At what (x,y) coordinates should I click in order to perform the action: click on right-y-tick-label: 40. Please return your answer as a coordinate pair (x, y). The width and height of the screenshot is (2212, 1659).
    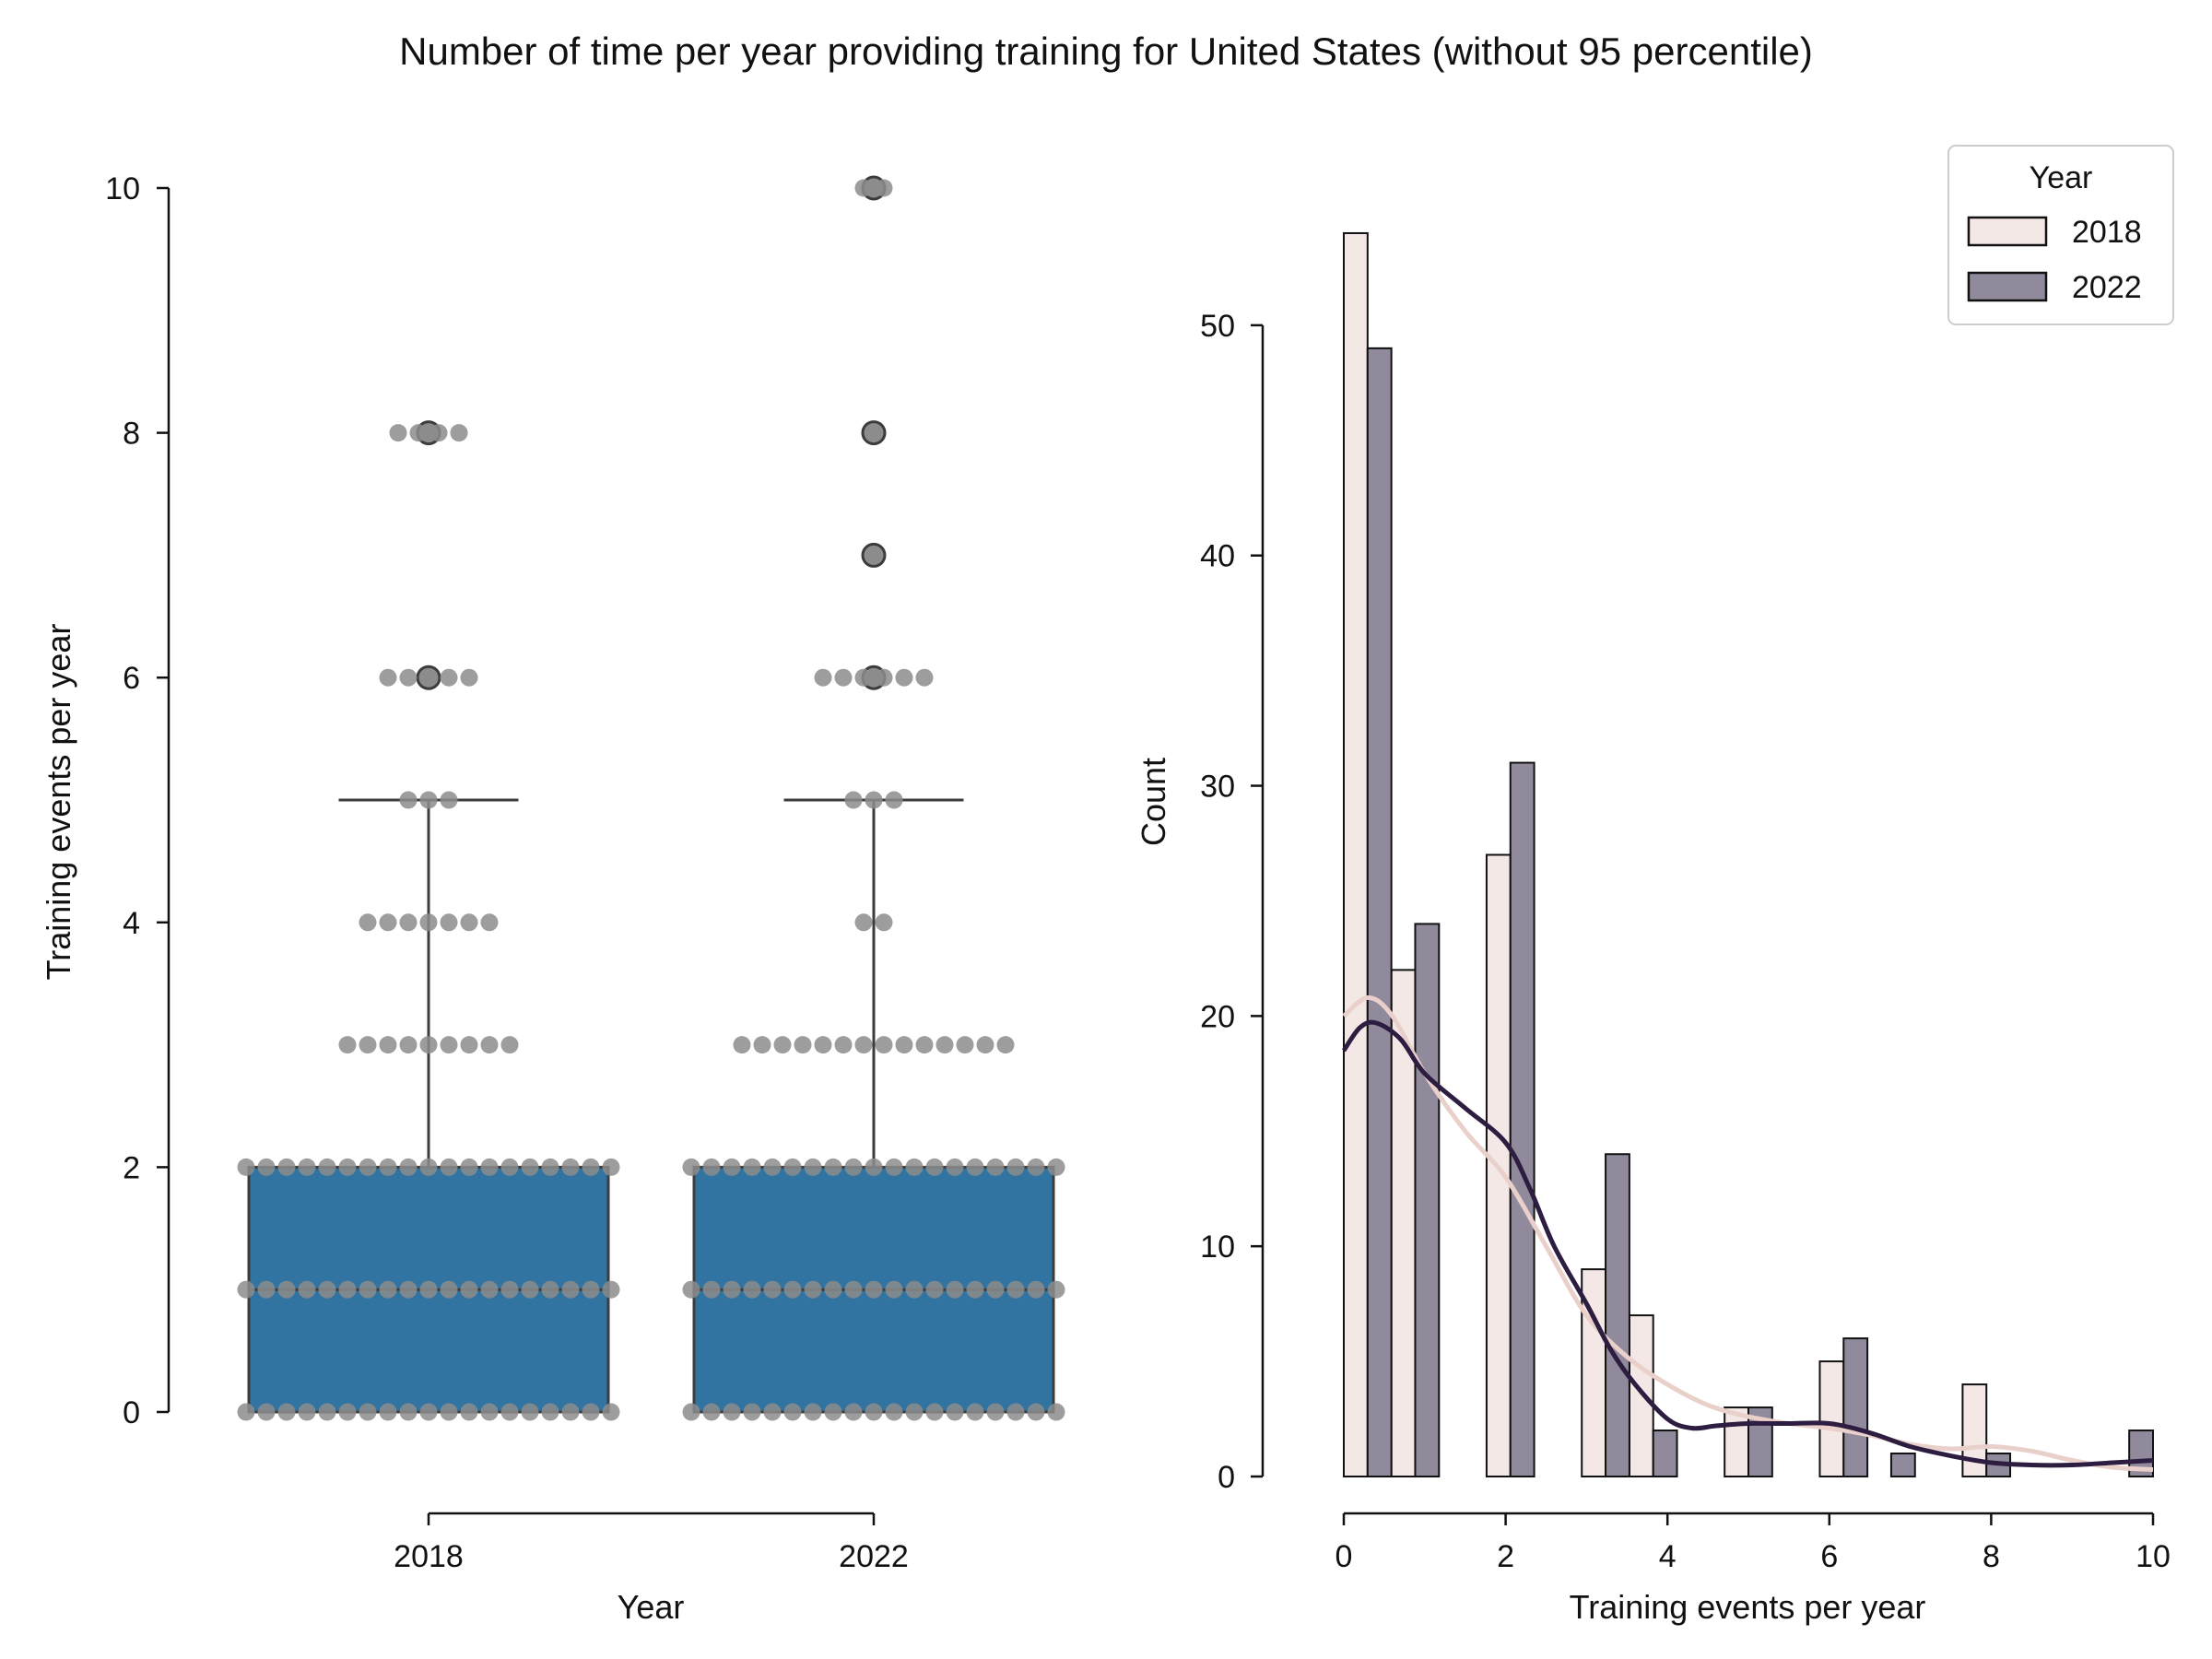
    Looking at the image, I should click on (1217, 556).